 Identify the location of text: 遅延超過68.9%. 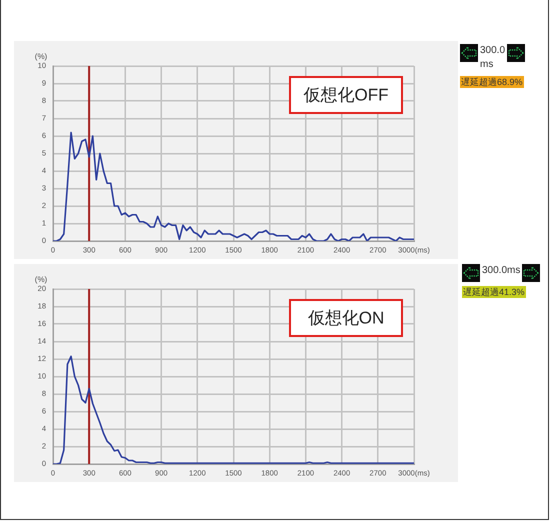
(492, 82).